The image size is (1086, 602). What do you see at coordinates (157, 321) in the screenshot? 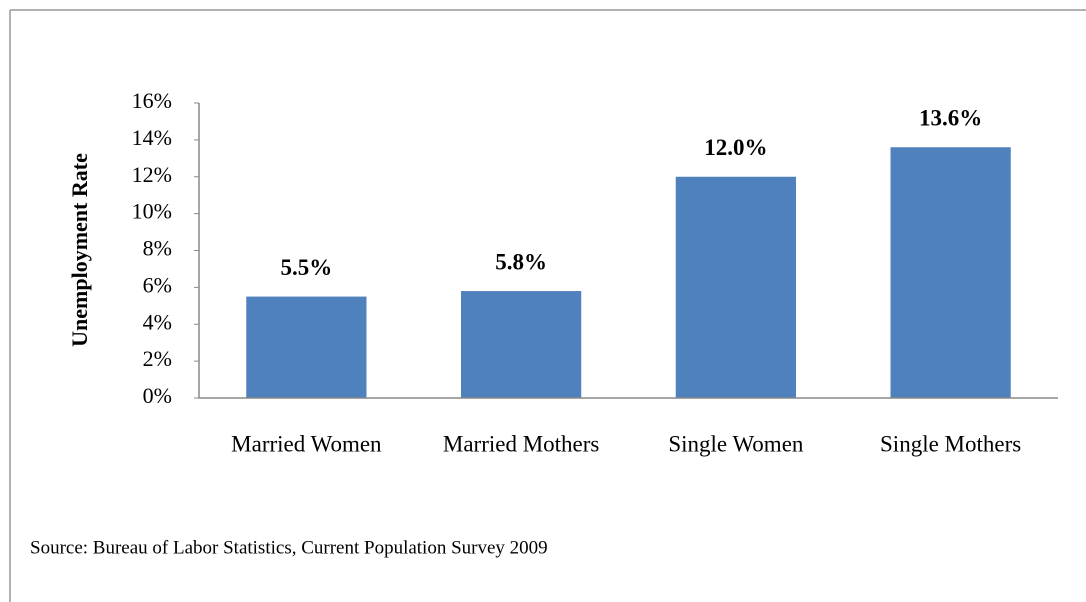
I see `y-tick-label: 4%` at bounding box center [157, 321].